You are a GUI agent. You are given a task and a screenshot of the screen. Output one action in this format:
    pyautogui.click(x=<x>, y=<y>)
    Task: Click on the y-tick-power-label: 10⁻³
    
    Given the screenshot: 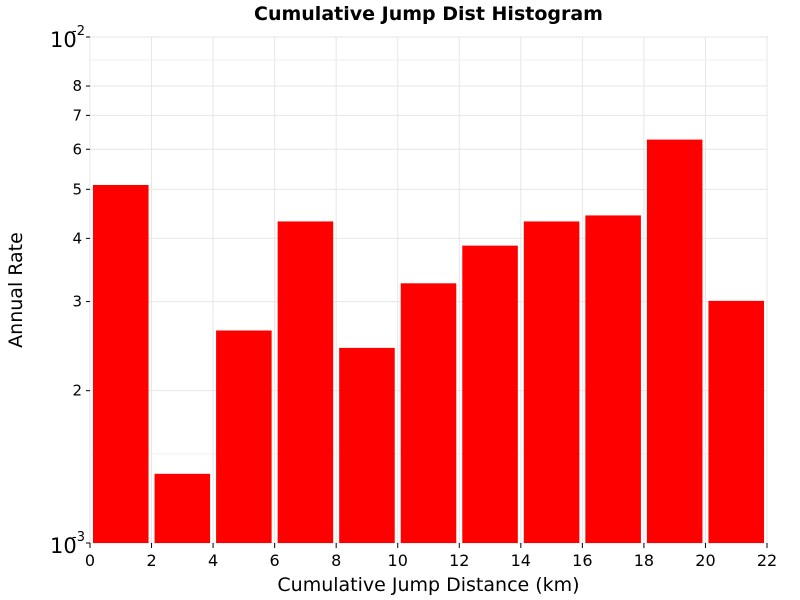 What is the action you would take?
    pyautogui.click(x=67, y=544)
    